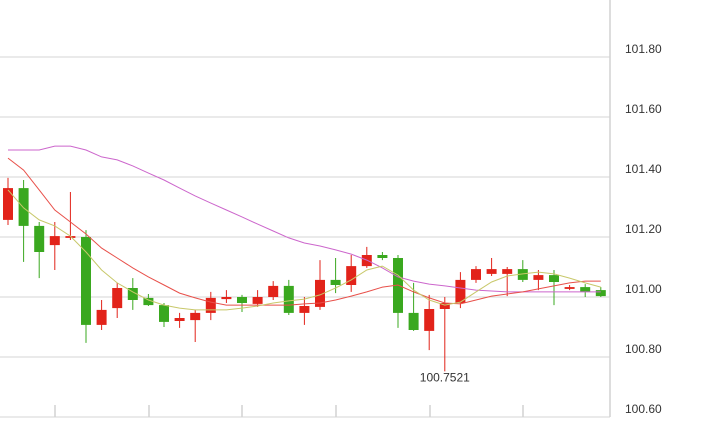 The width and height of the screenshot is (702, 421). What do you see at coordinates (643, 409) in the screenshot?
I see `y-tick-label: 100.60` at bounding box center [643, 409].